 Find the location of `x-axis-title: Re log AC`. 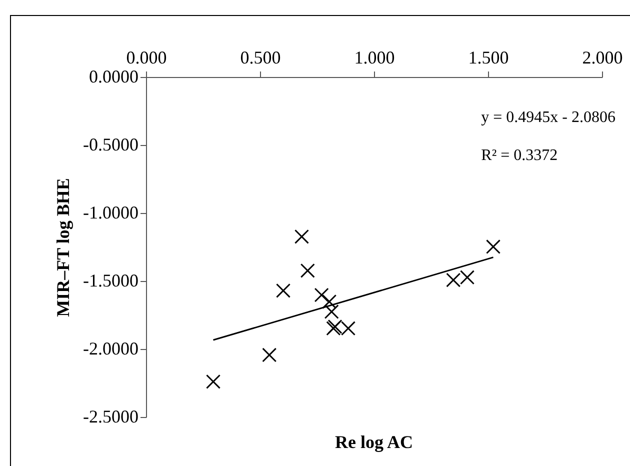

x-axis-title: Re log AC is located at coordinates (374, 442).